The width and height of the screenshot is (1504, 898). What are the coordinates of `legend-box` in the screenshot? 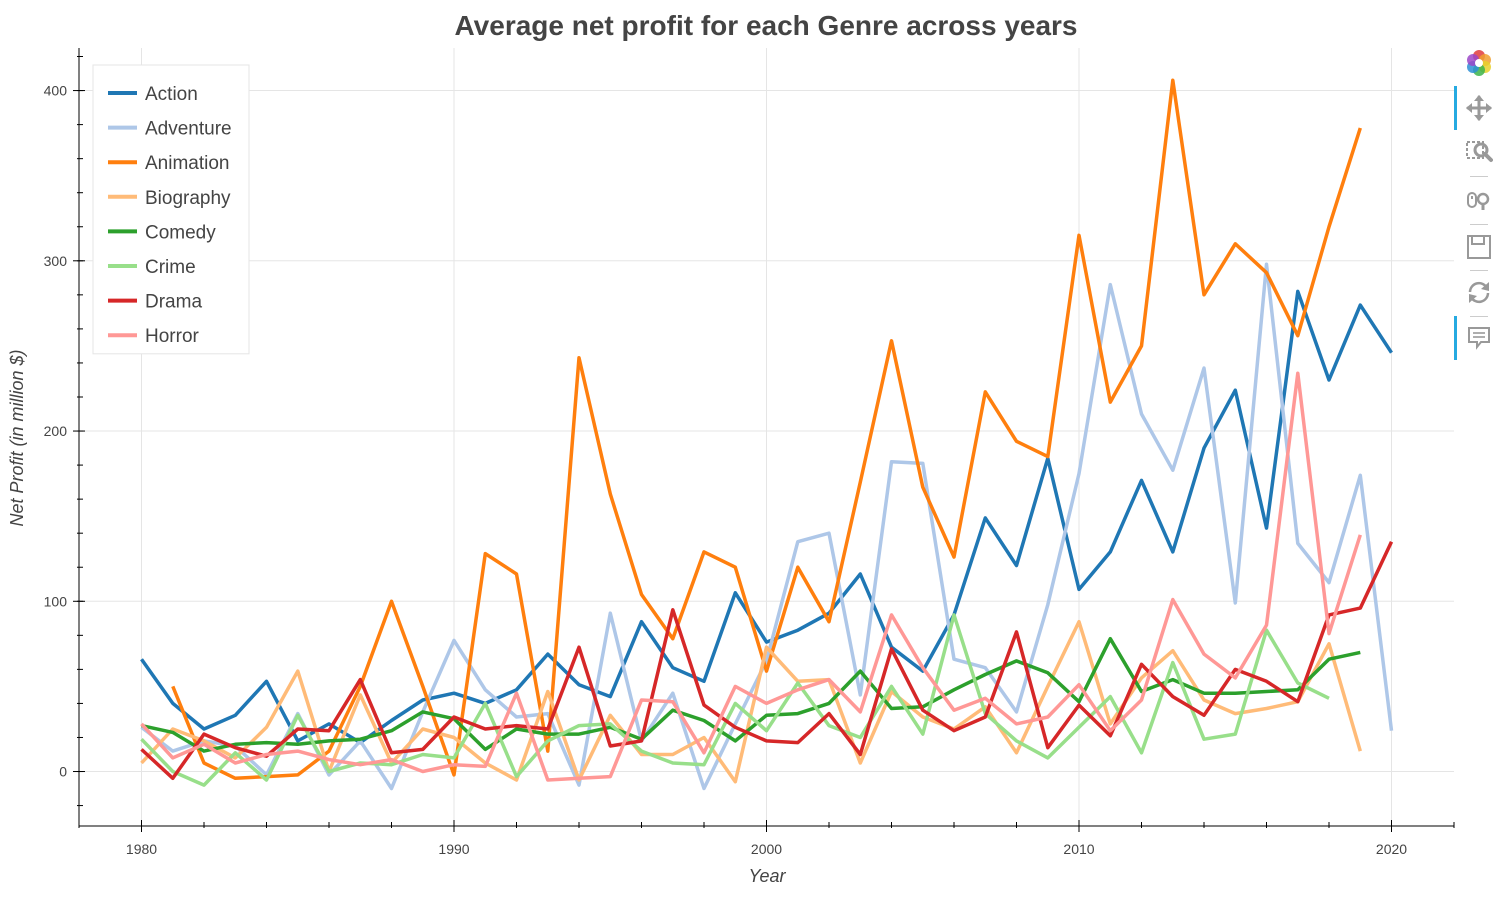 It's located at (171, 209).